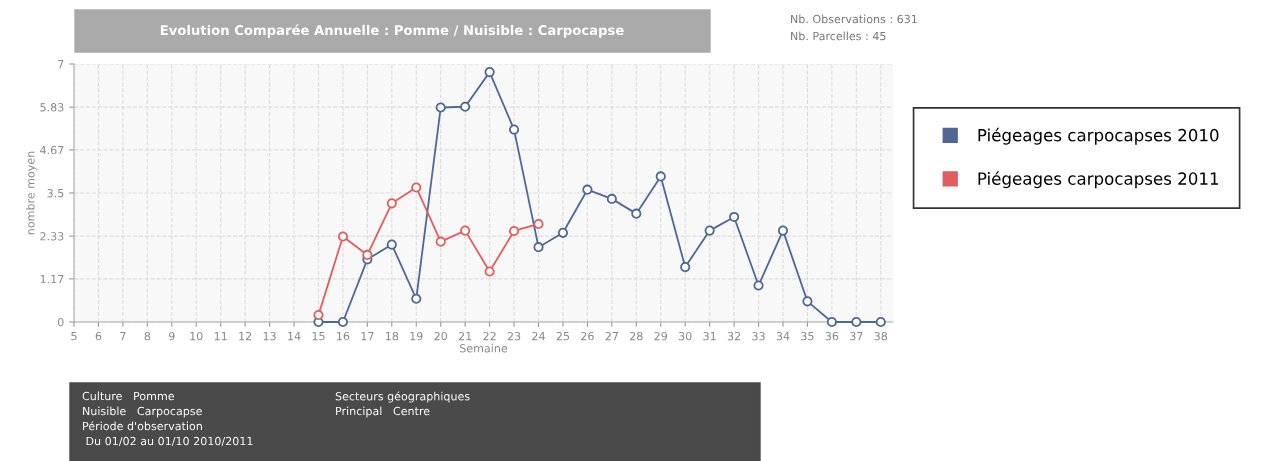 This screenshot has height=461, width=1284. Describe the element at coordinates (856, 336) in the screenshot. I see `x-tick-label: 37` at that location.